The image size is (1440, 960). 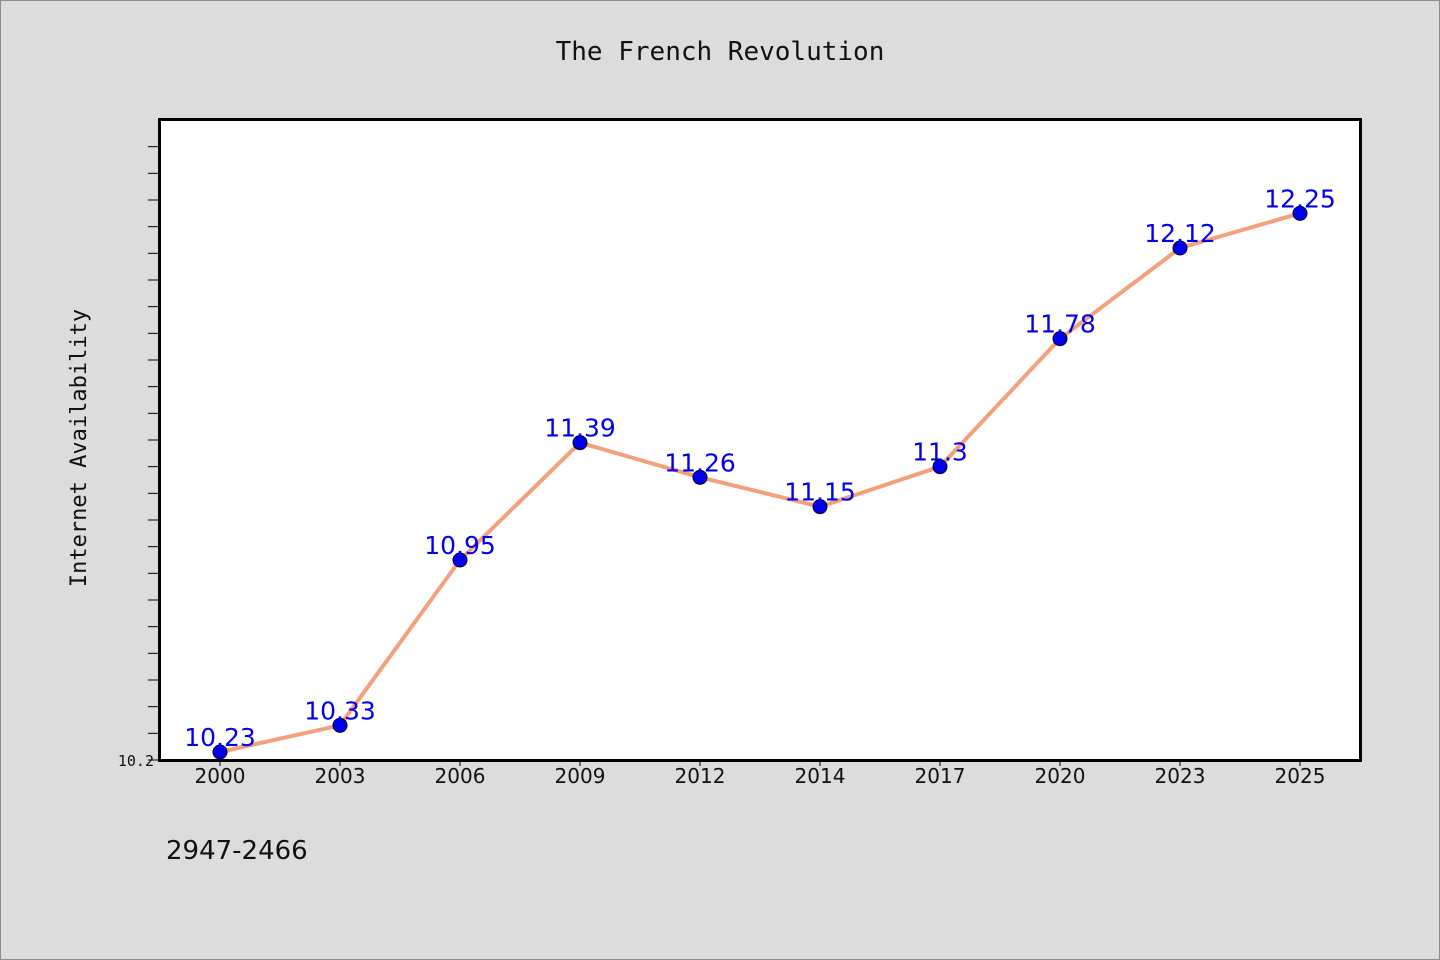 I want to click on data-label: 11.39, so click(x=580, y=428).